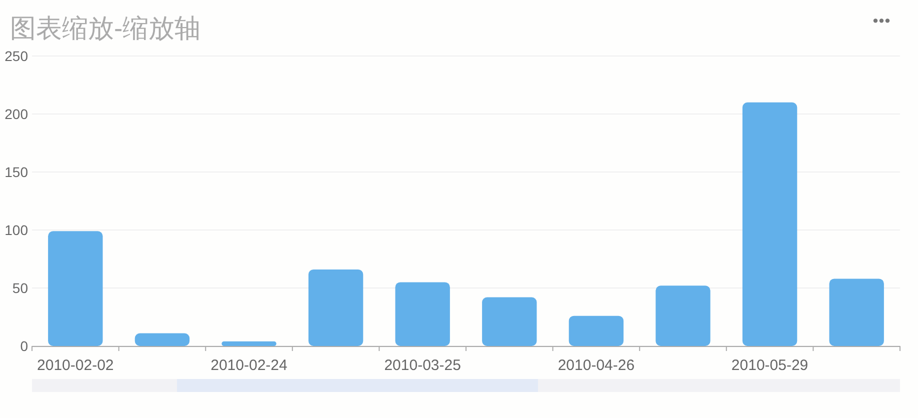 Image resolution: width=918 pixels, height=418 pixels. I want to click on y-tick-label: 100, so click(16, 230).